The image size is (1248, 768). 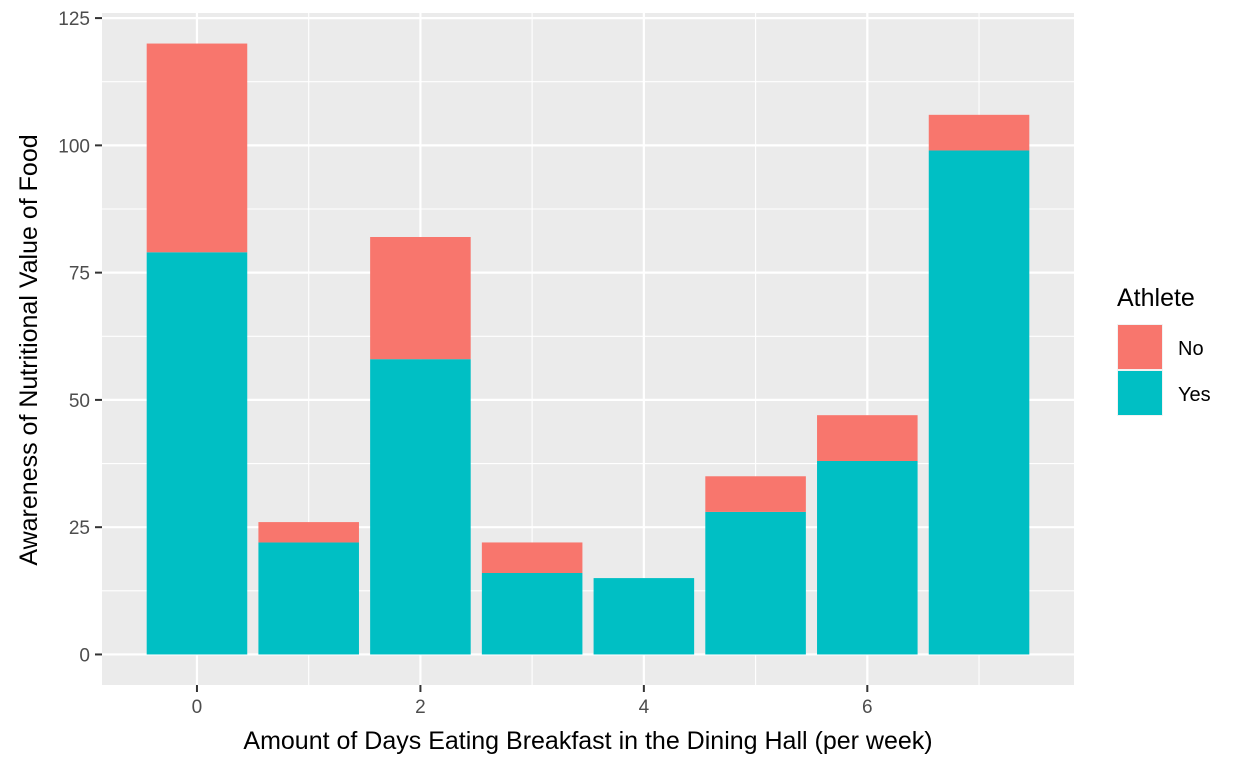 I want to click on x-tick-label: 6, so click(x=867, y=707).